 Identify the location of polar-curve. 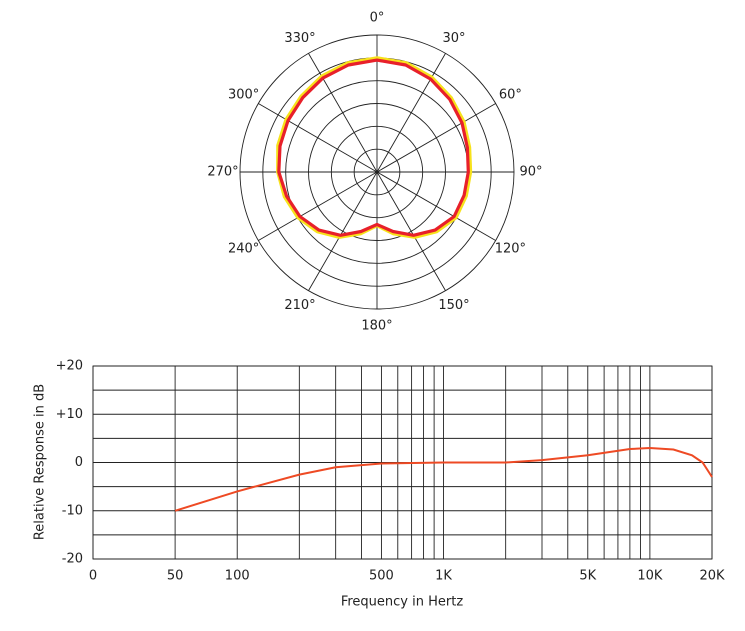
(373, 147).